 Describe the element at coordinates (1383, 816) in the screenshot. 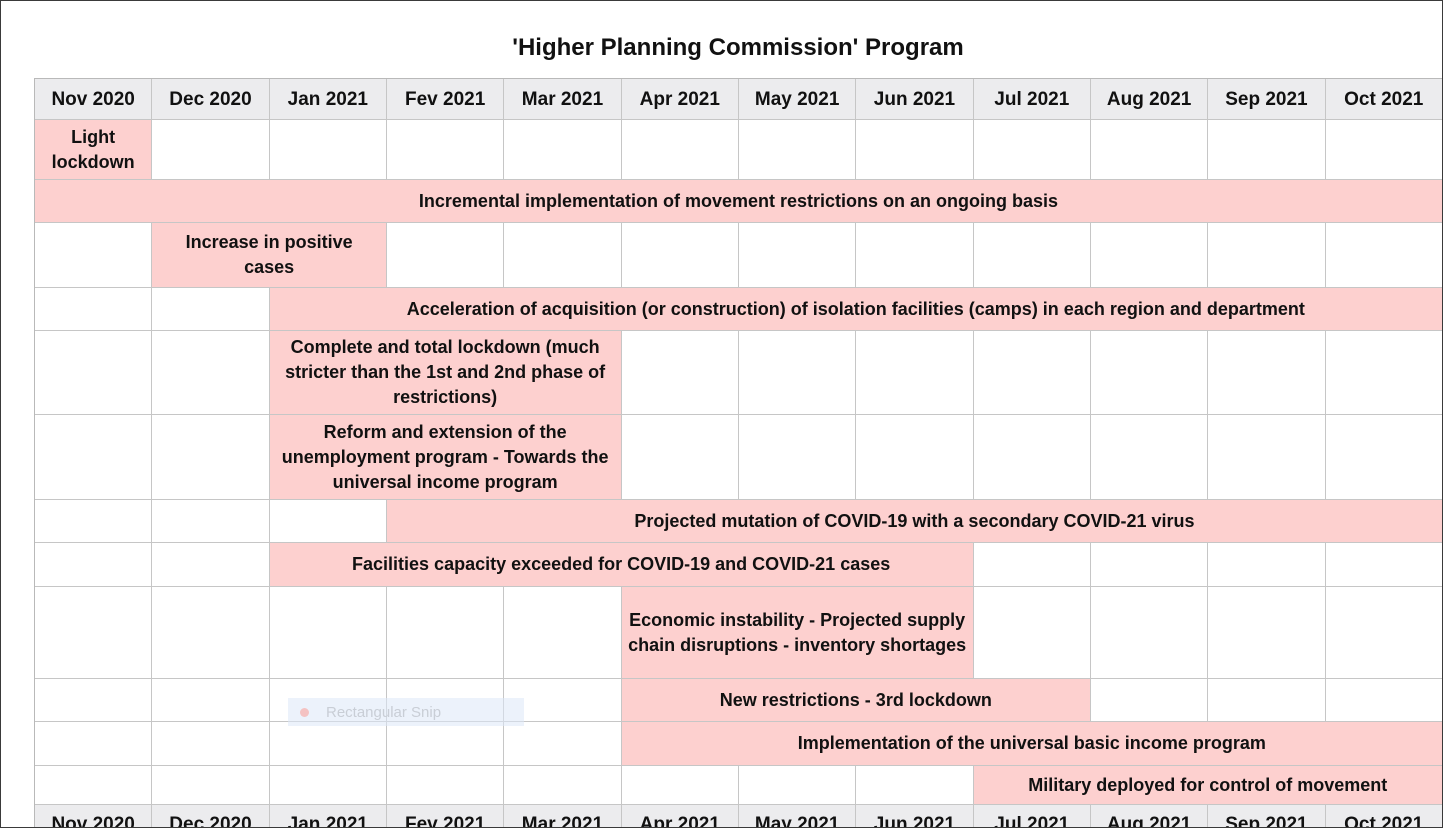

I see `bottom-month-header: Oct 2021` at that location.